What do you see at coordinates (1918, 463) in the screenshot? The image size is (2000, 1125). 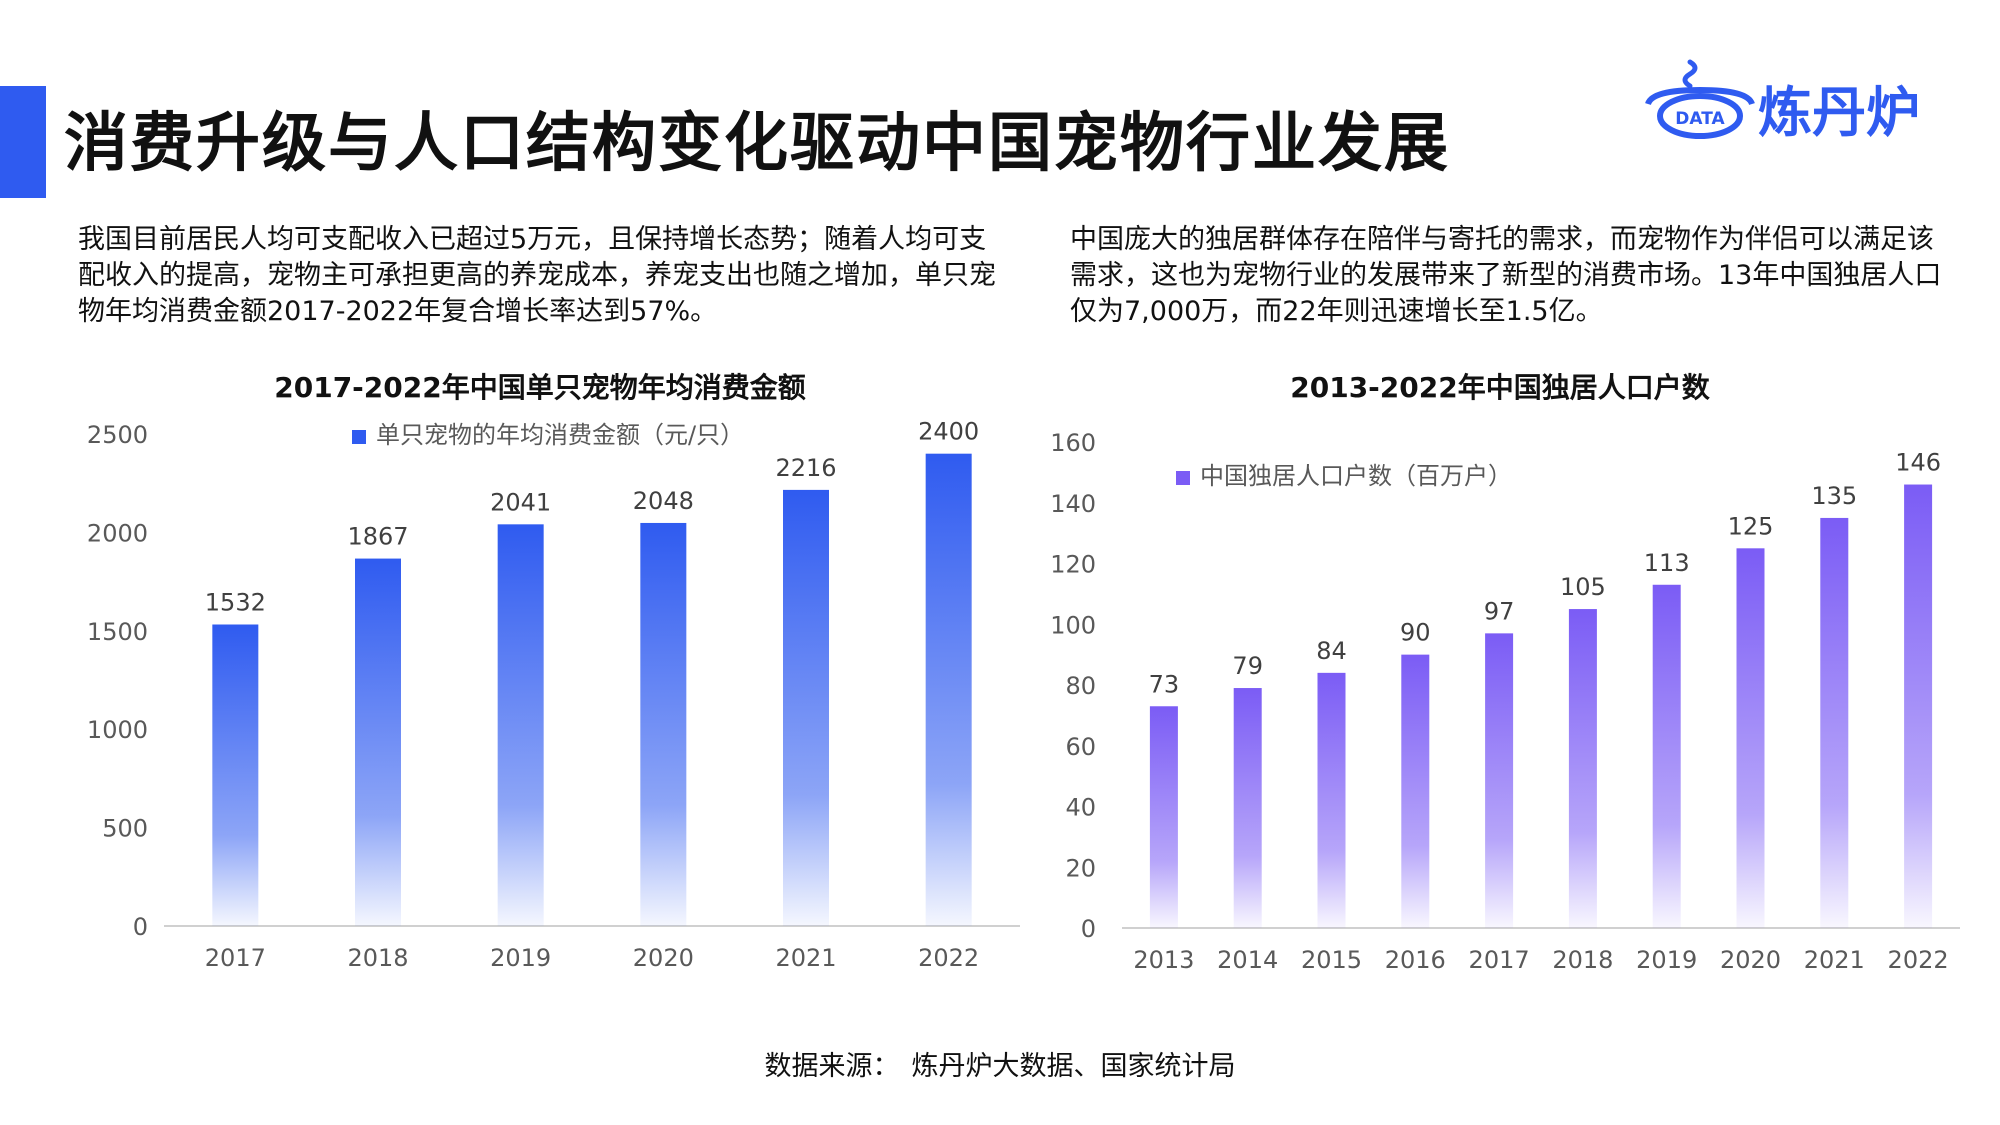 I see `data-label: 146` at bounding box center [1918, 463].